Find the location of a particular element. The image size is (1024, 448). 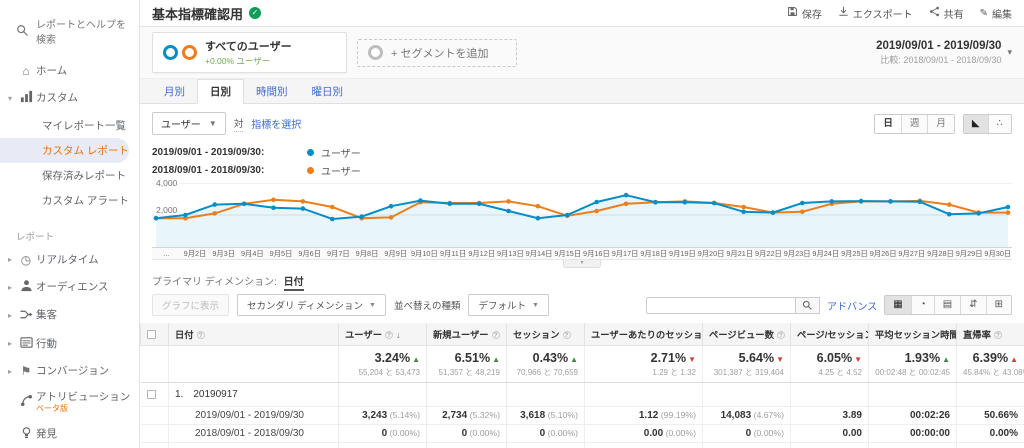

tab-月別: 月別 is located at coordinates (174, 92).